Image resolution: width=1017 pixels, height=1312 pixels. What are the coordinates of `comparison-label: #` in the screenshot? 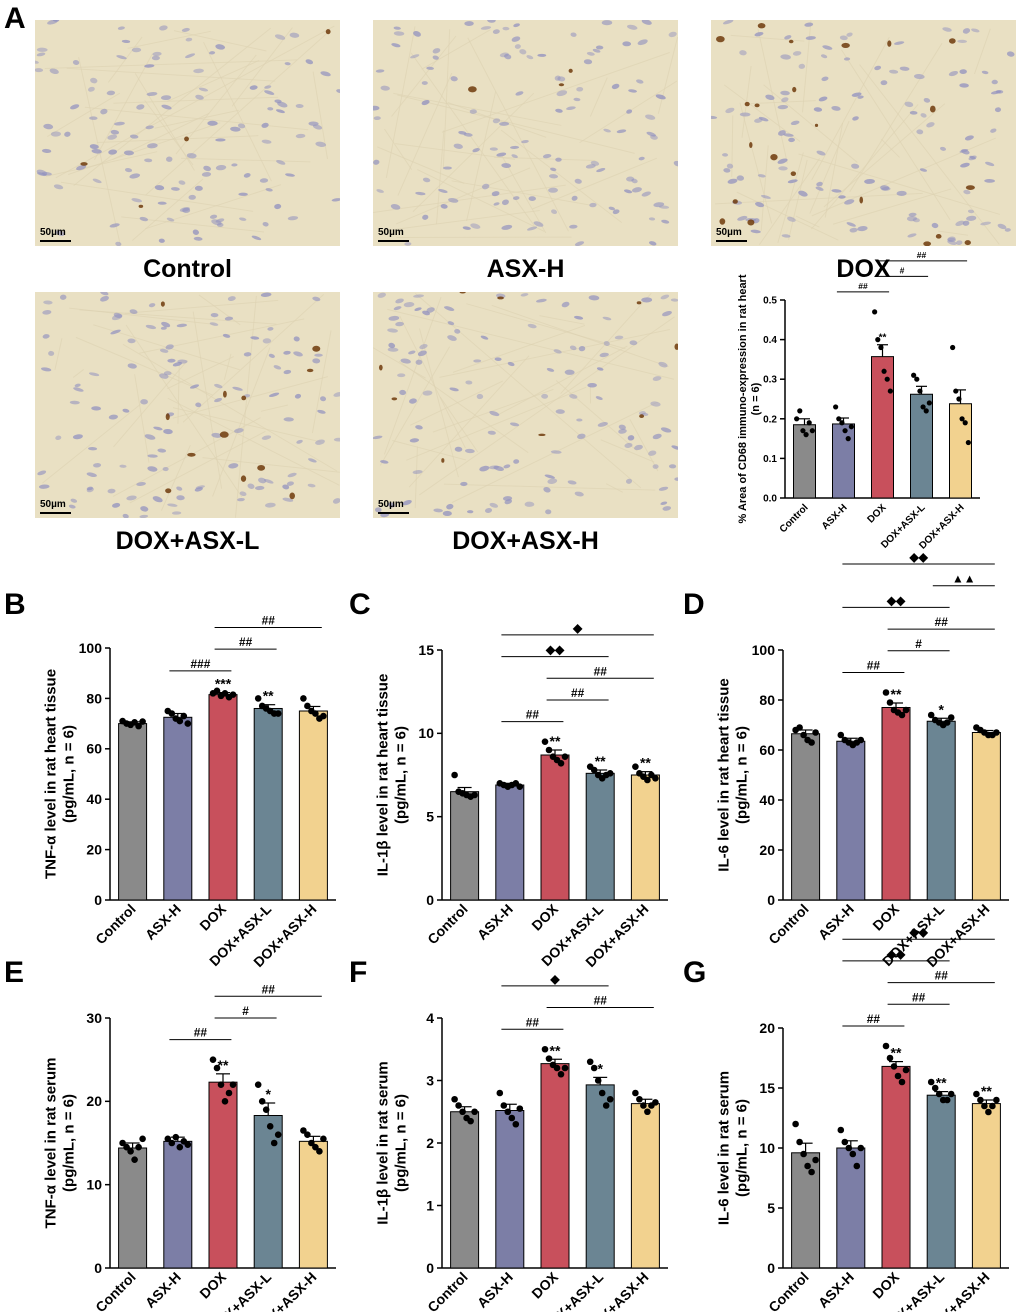 It's located at (245, 1011).